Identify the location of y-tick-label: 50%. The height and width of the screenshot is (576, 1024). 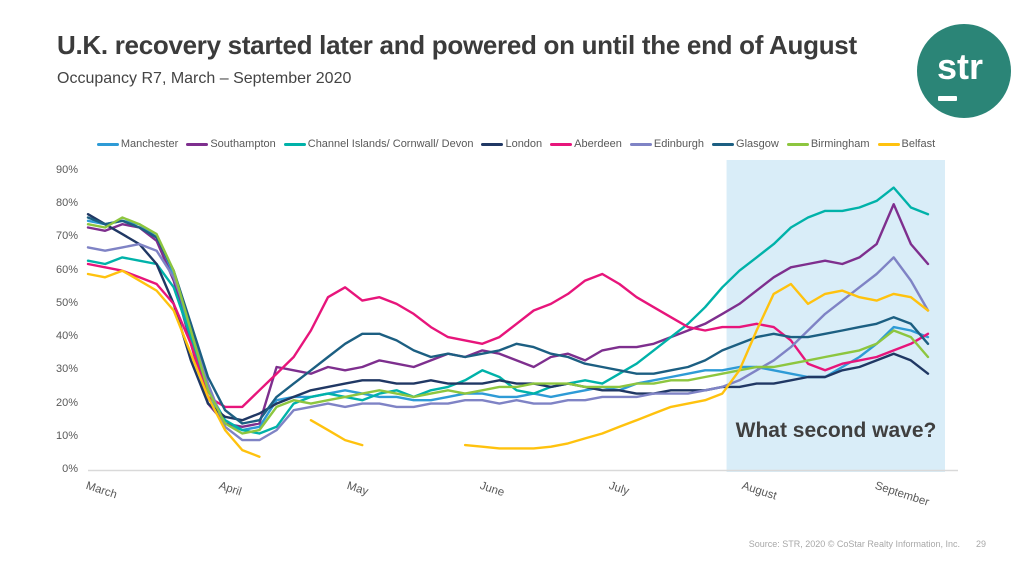
(66, 302).